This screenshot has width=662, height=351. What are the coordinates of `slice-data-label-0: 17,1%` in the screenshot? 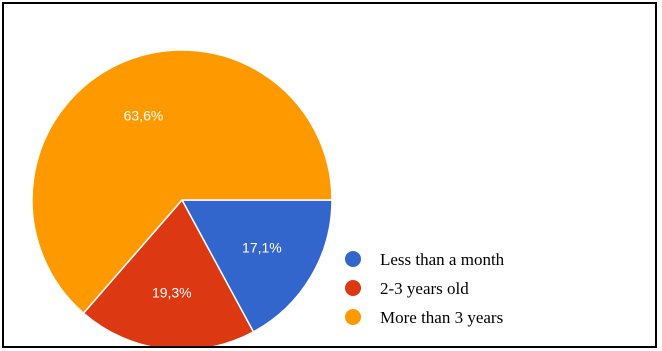 It's located at (262, 248).